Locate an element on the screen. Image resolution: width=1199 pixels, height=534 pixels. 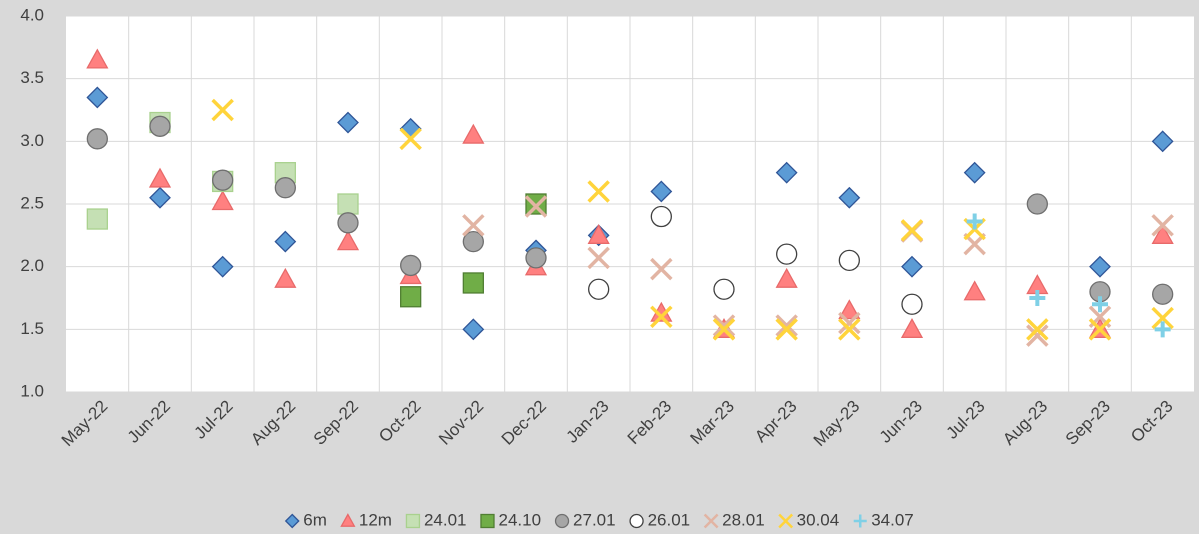
y-tick-label: 3.5 is located at coordinates (32, 77).